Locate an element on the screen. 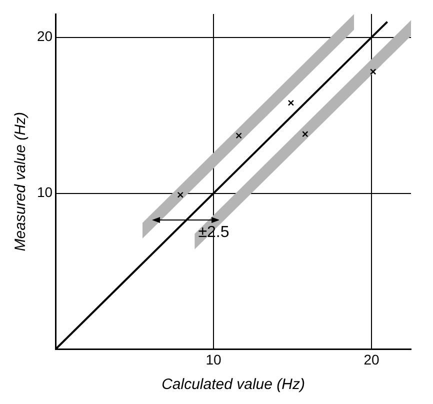 The width and height of the screenshot is (433, 404). y-axis-title: Measured value (Hz) is located at coordinates (21, 182).